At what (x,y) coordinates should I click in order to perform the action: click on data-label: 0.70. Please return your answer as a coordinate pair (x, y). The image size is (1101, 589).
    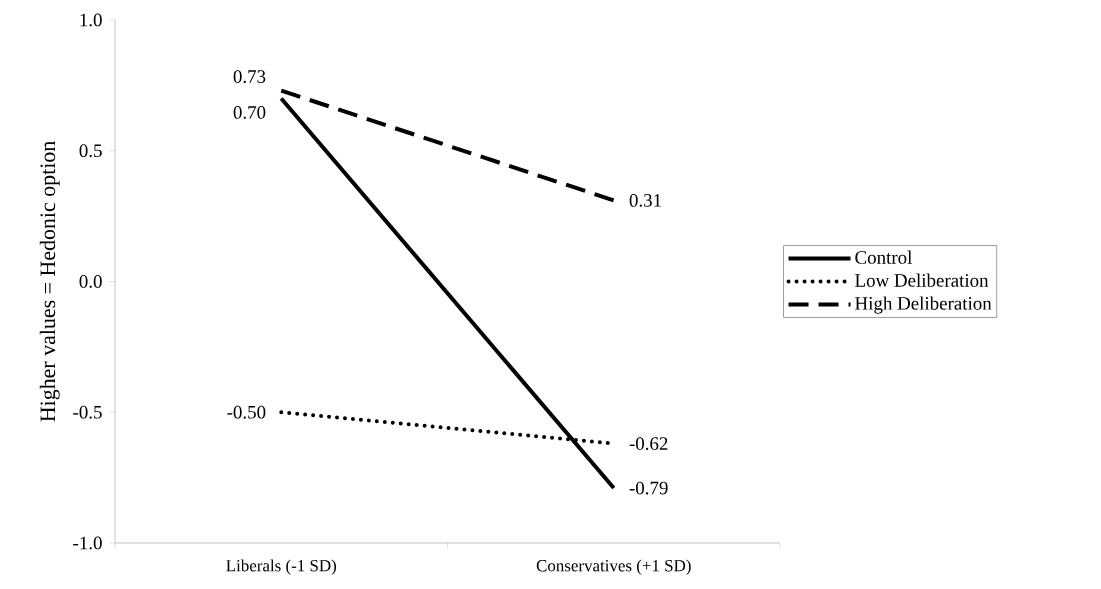
    Looking at the image, I should click on (249, 112).